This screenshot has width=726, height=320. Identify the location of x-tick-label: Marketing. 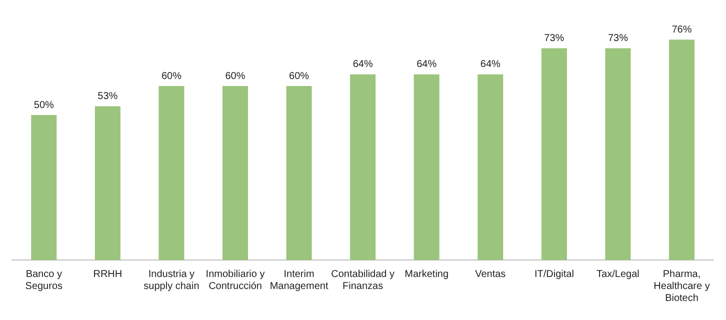
(426, 274).